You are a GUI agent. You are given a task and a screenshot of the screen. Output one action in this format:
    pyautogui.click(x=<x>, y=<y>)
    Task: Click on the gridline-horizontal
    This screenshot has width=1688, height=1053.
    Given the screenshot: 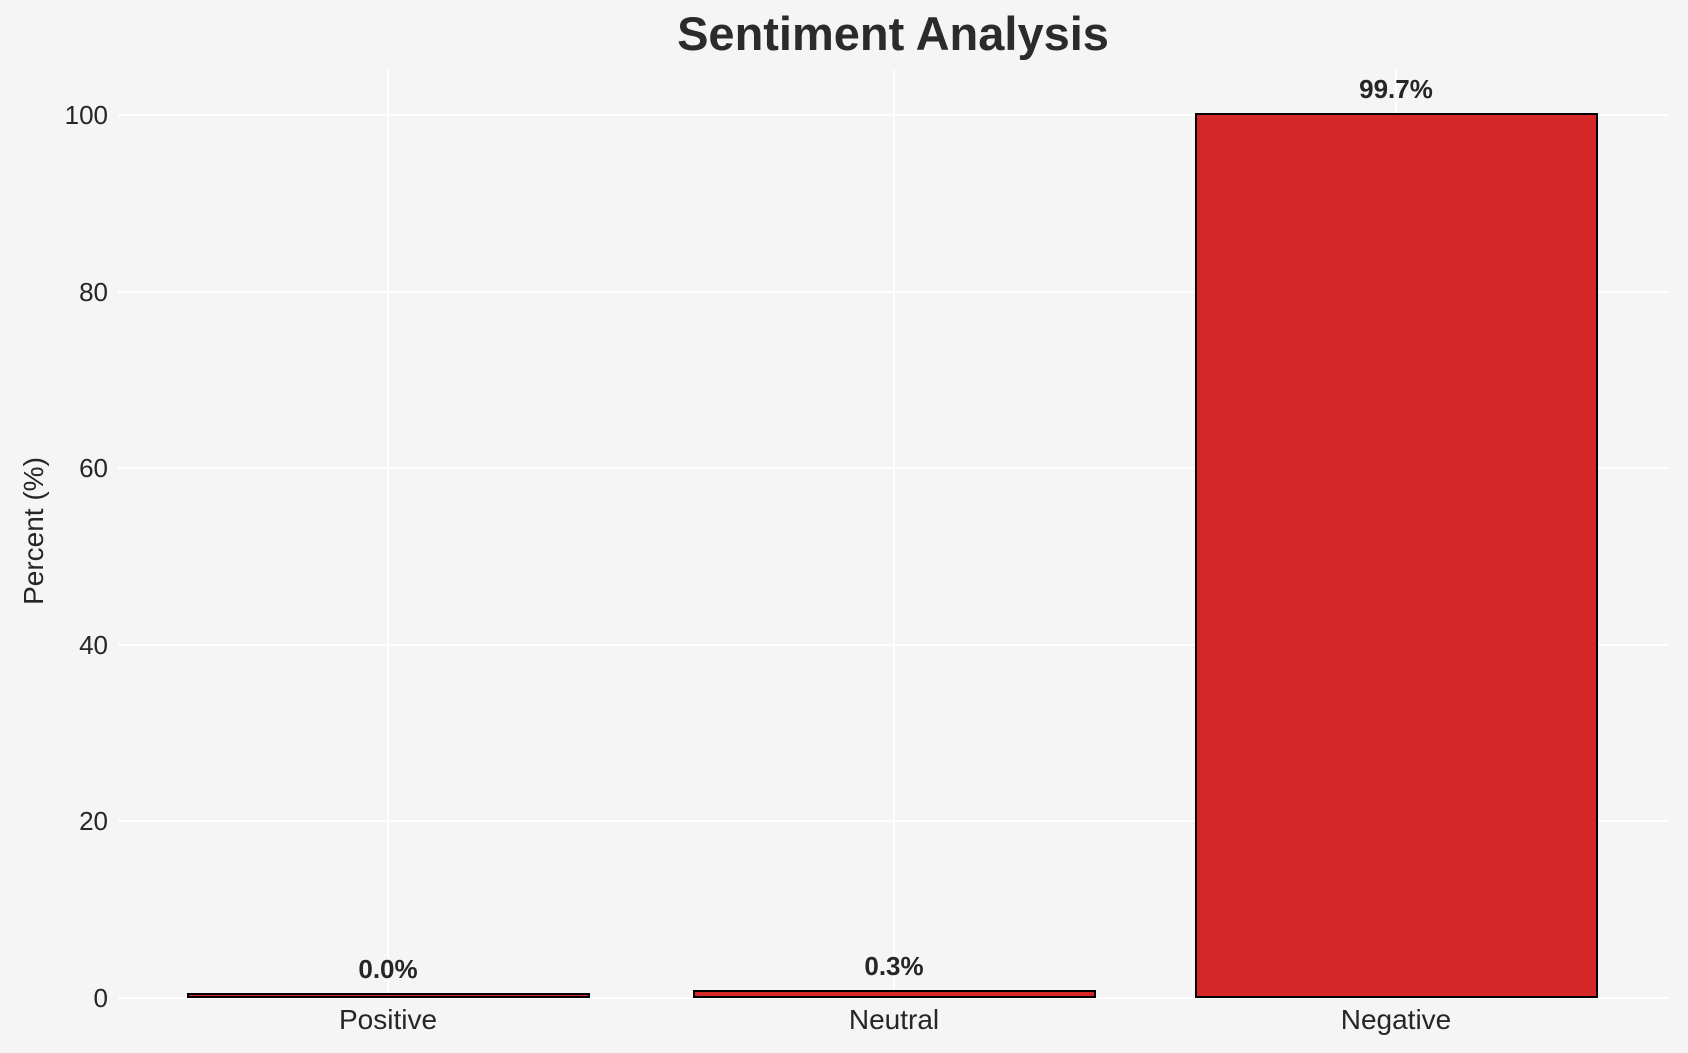 What is the action you would take?
    pyautogui.click(x=893, y=998)
    